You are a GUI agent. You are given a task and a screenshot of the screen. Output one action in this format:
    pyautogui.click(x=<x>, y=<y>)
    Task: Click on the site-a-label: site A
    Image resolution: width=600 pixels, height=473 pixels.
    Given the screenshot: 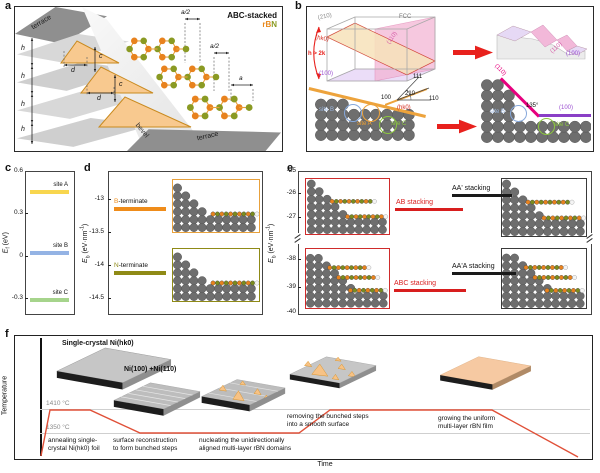 What is the action you would take?
    pyautogui.click(x=364, y=124)
    